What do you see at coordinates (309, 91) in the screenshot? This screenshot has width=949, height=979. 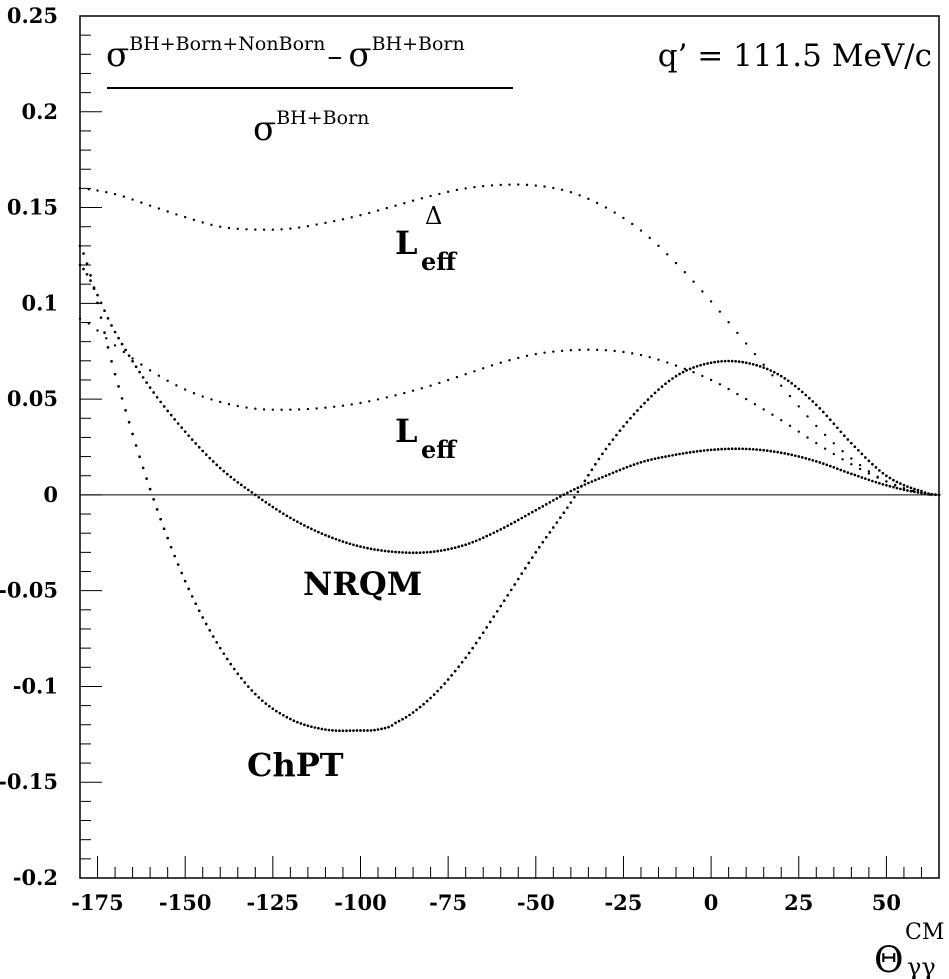 I see `y-axis-label: σBH+Born+NonBorn– σBH+Born σBH+Born` at bounding box center [309, 91].